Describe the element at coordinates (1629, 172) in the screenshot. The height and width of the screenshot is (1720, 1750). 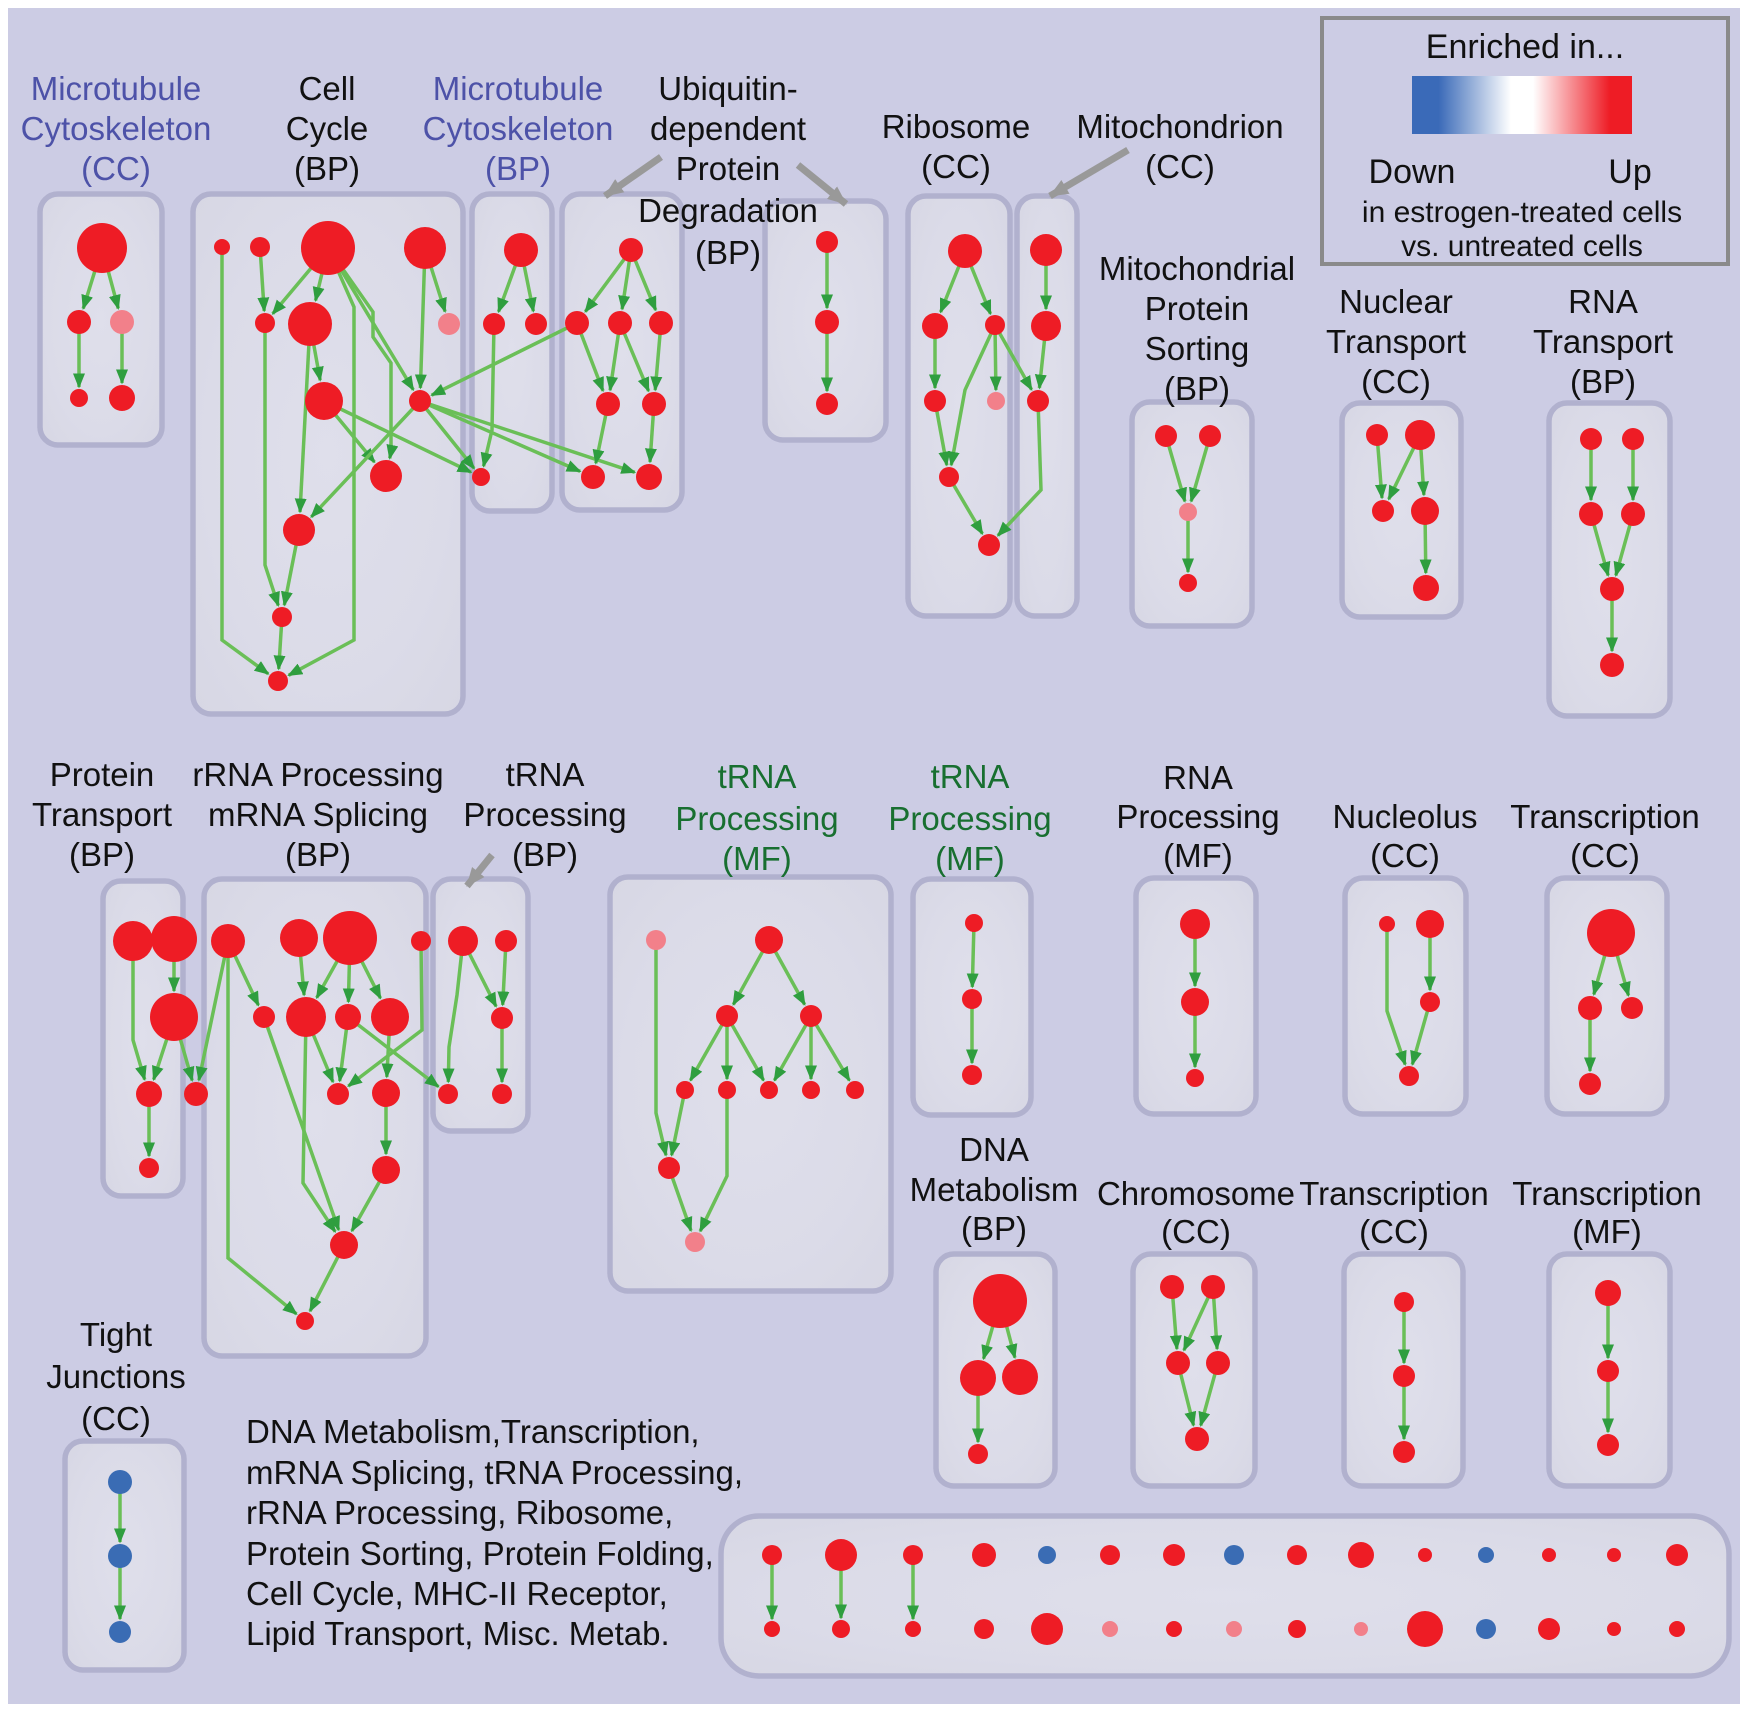
I see `svg-text: Up` at that location.